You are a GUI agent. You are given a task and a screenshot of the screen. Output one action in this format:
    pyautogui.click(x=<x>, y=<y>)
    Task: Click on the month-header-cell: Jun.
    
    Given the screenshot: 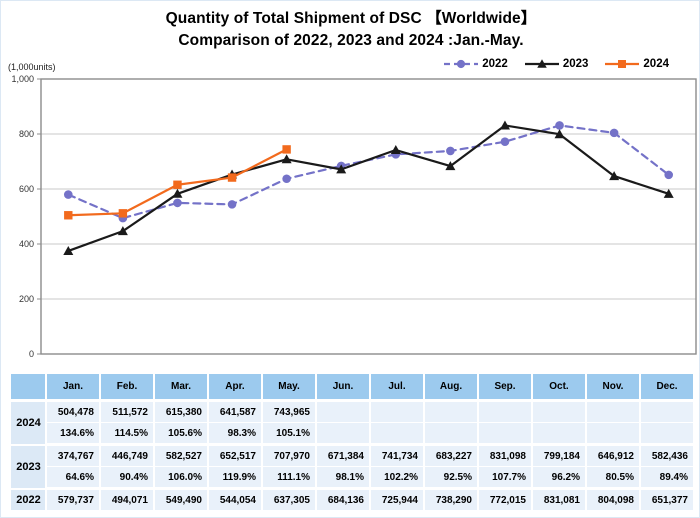 What is the action you would take?
    pyautogui.click(x=343, y=387)
    